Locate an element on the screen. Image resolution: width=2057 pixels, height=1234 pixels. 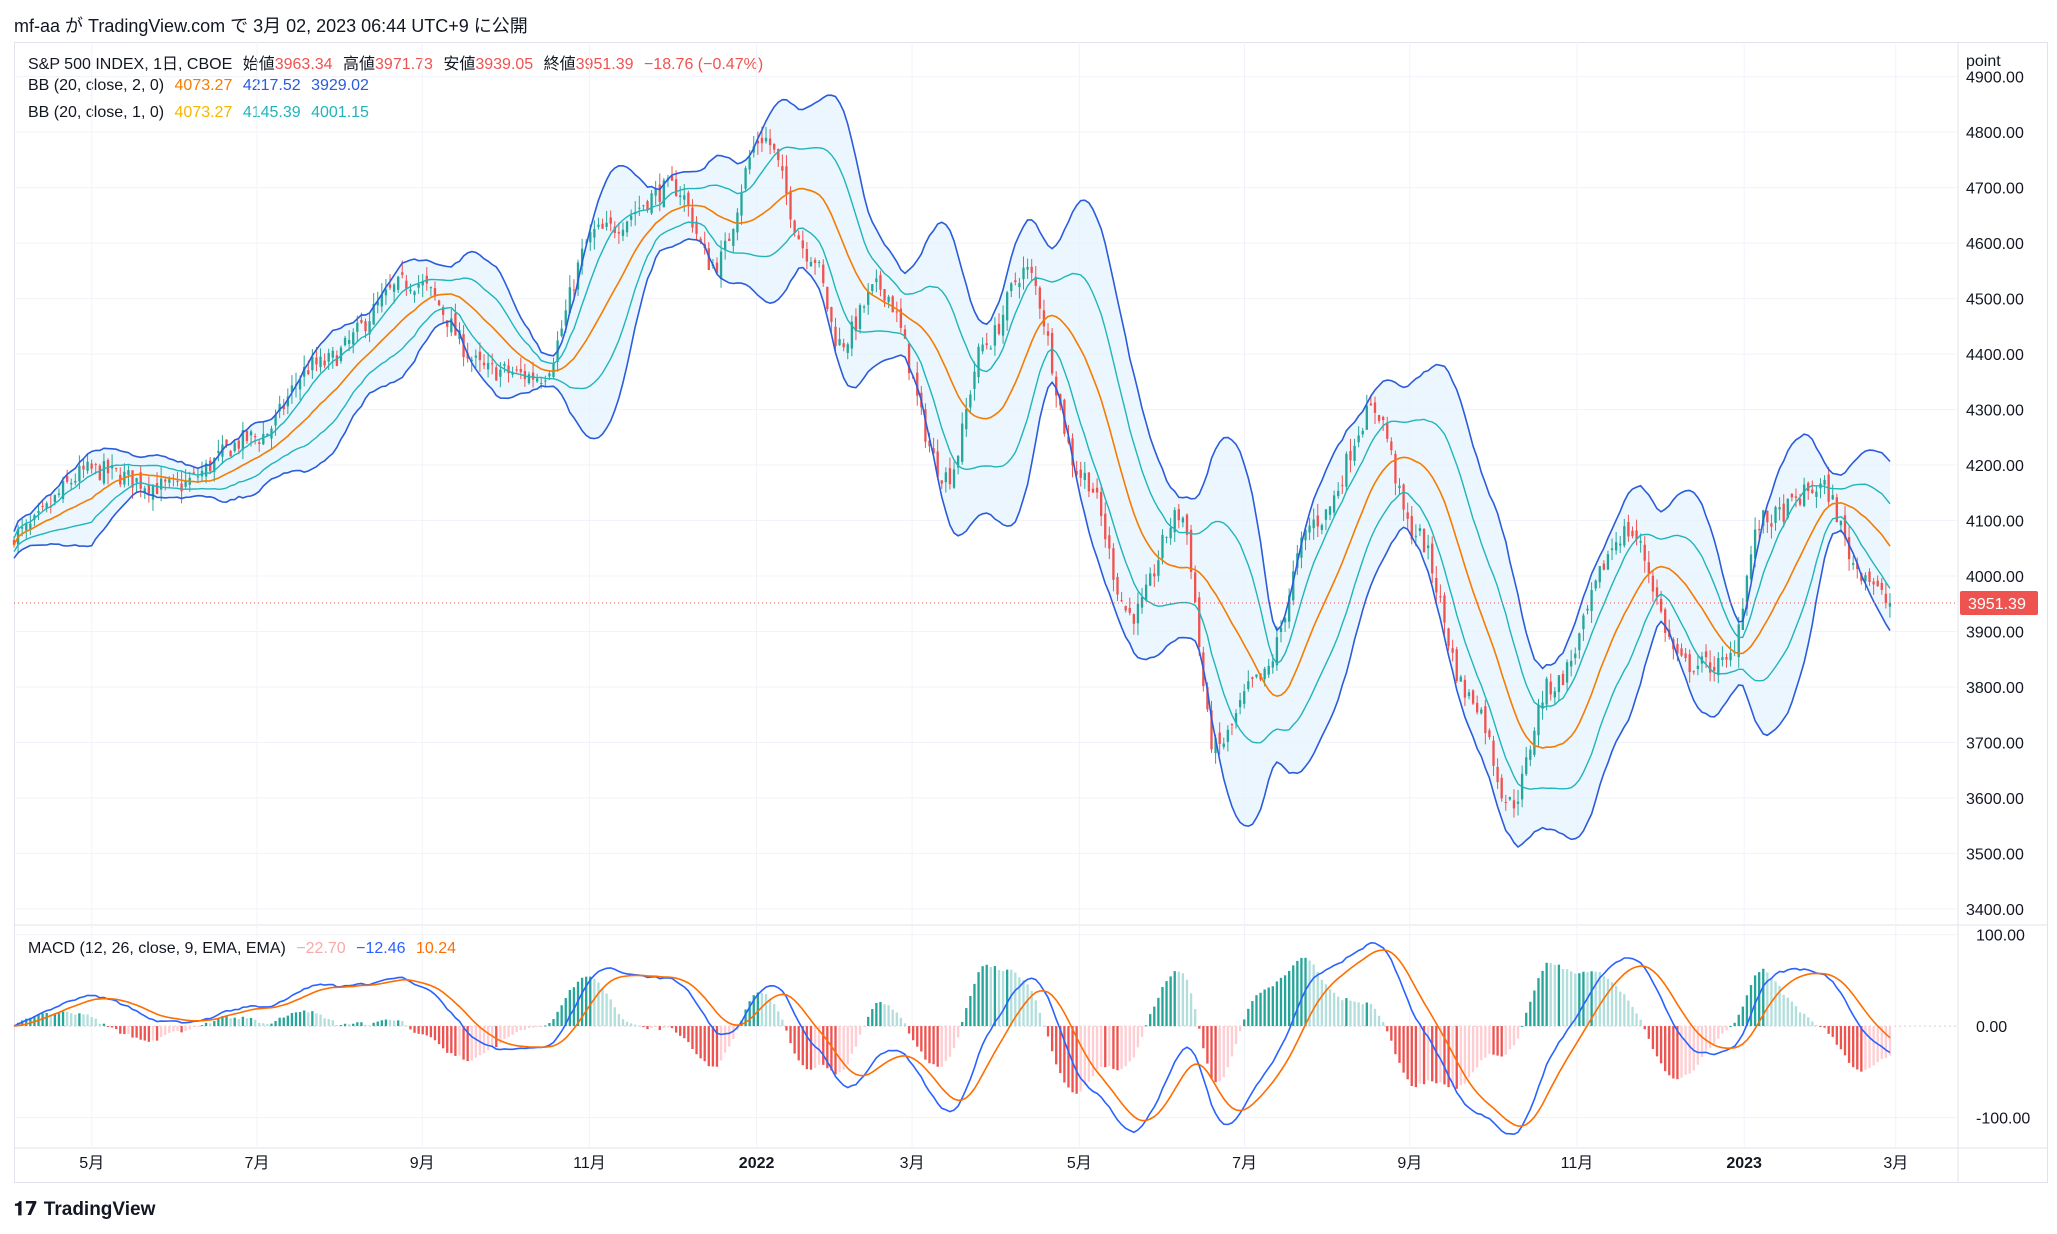
signal-value: 10.24 is located at coordinates (436, 948).